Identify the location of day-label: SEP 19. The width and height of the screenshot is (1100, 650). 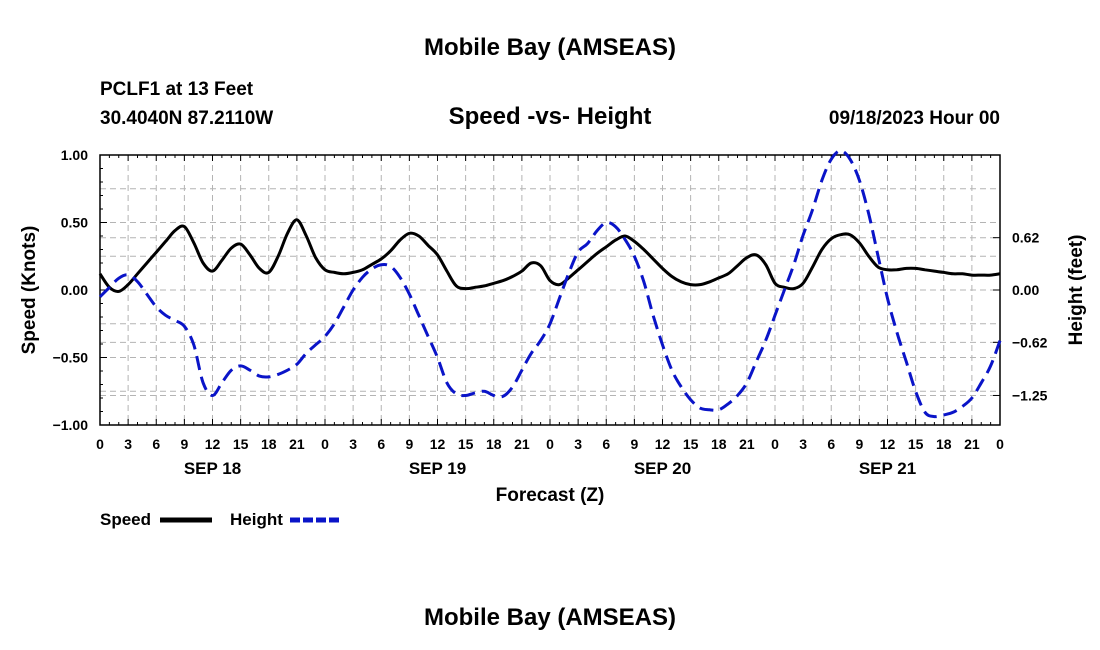
(437, 468).